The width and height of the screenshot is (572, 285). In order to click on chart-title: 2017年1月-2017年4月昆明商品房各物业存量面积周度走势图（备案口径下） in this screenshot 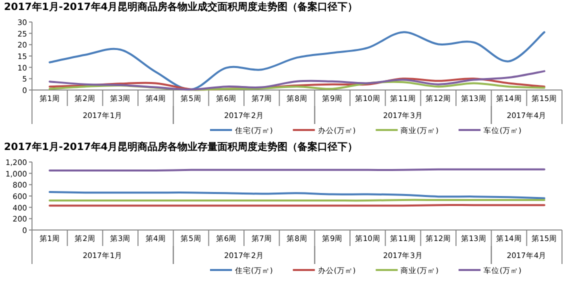, I will do `click(181, 147)`.